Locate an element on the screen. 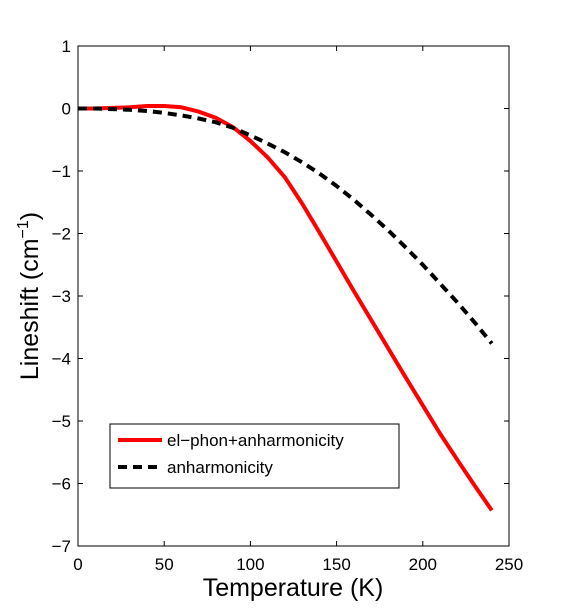 This screenshot has height=614, width=561. y-axis-title: Lineshift (cm−1) is located at coordinates (29, 296).